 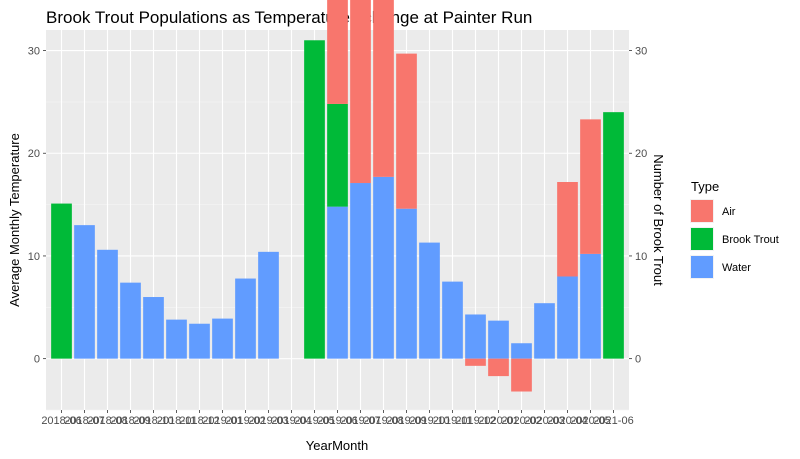 What do you see at coordinates (702, 267) in the screenshot?
I see `legend-swatch-water` at bounding box center [702, 267].